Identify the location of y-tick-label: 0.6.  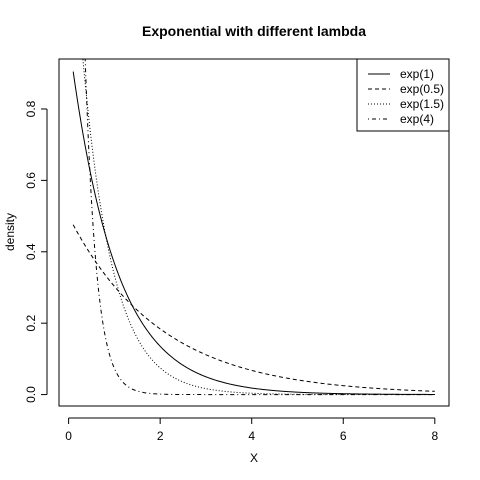
(31, 180).